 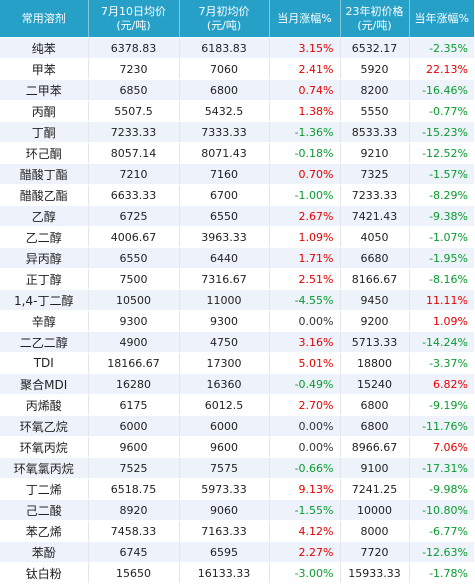 I want to click on month-change-cell: 1.71%, so click(x=305, y=258).